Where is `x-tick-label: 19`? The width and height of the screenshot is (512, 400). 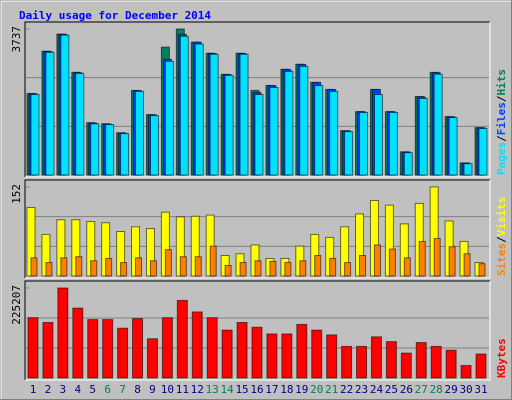 x-tick-label: 19 is located at coordinates (301, 389).